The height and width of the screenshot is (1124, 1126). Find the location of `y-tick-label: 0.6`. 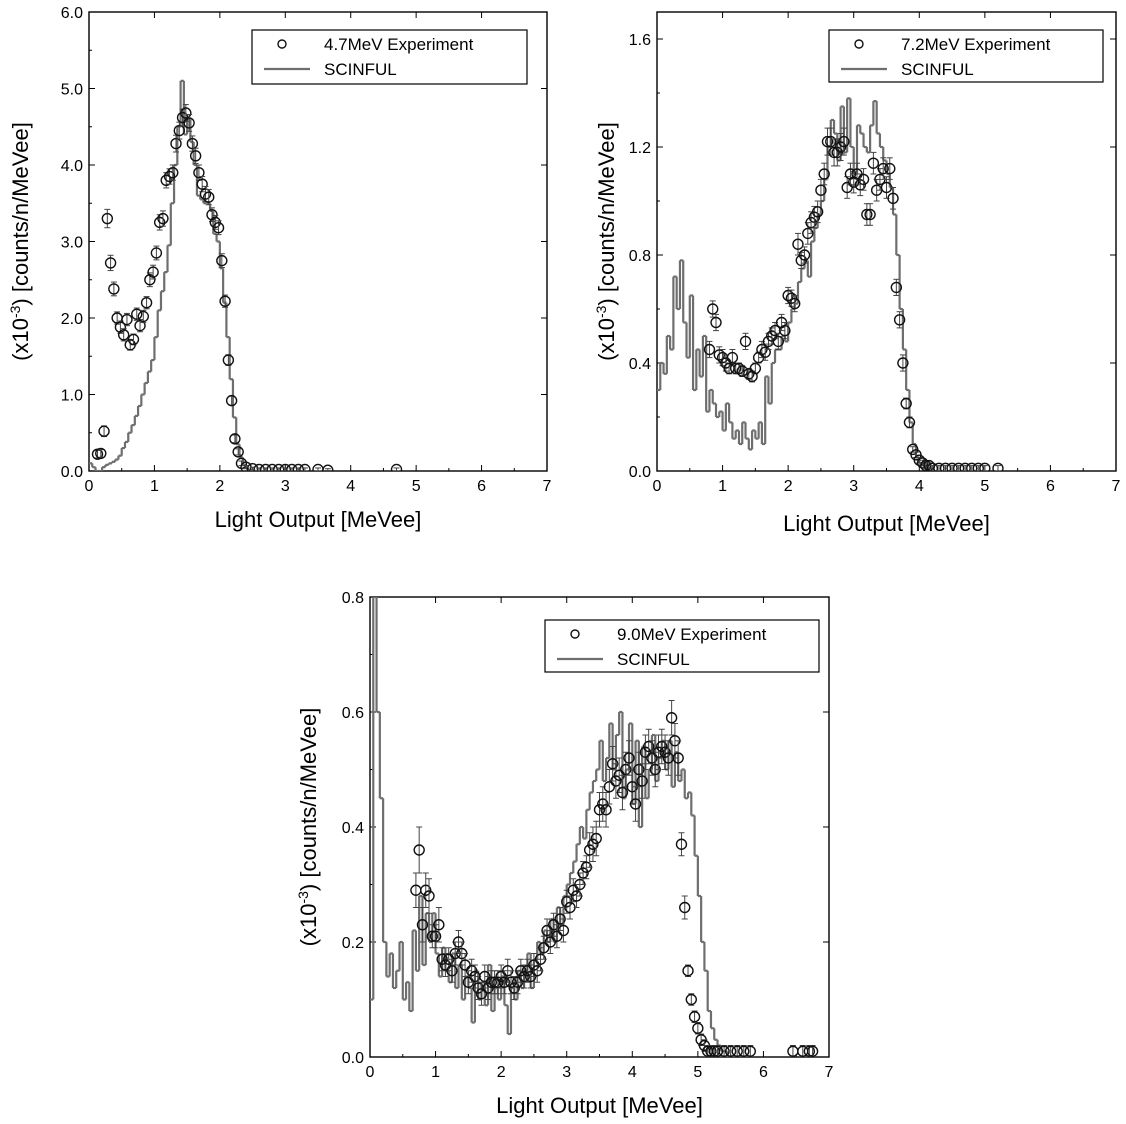

y-tick-label: 0.6 is located at coordinates (353, 713).